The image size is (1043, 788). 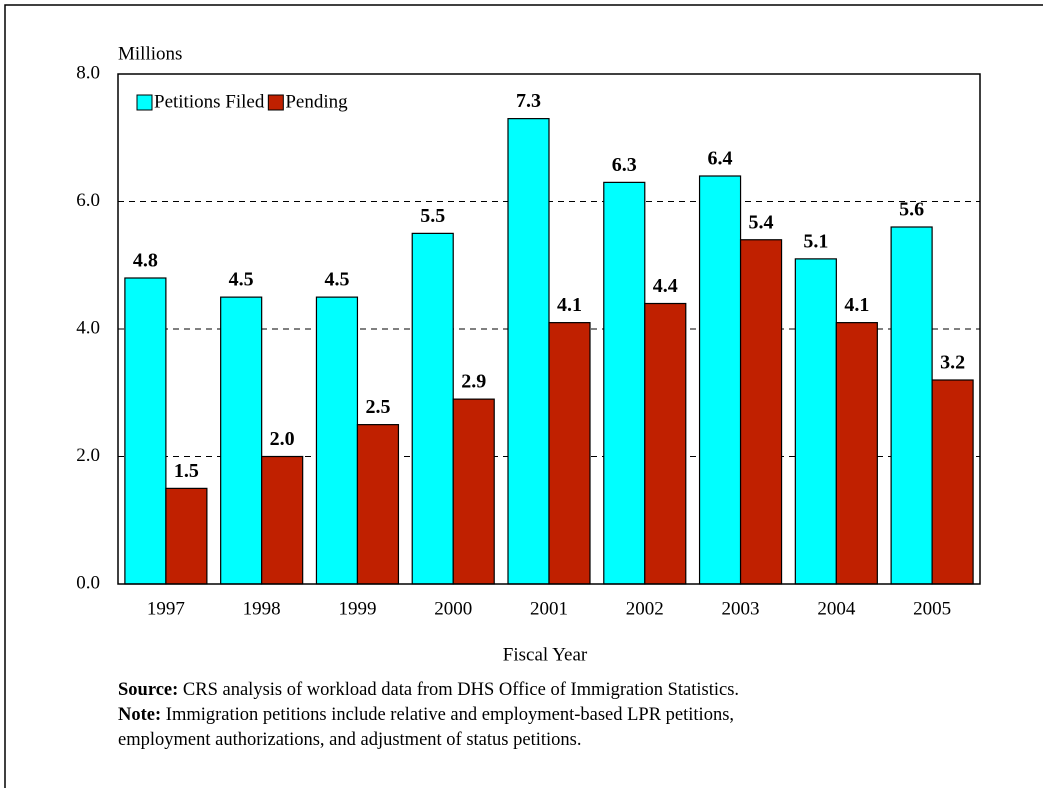 What do you see at coordinates (932, 608) in the screenshot?
I see `x-tick-label: 2005` at bounding box center [932, 608].